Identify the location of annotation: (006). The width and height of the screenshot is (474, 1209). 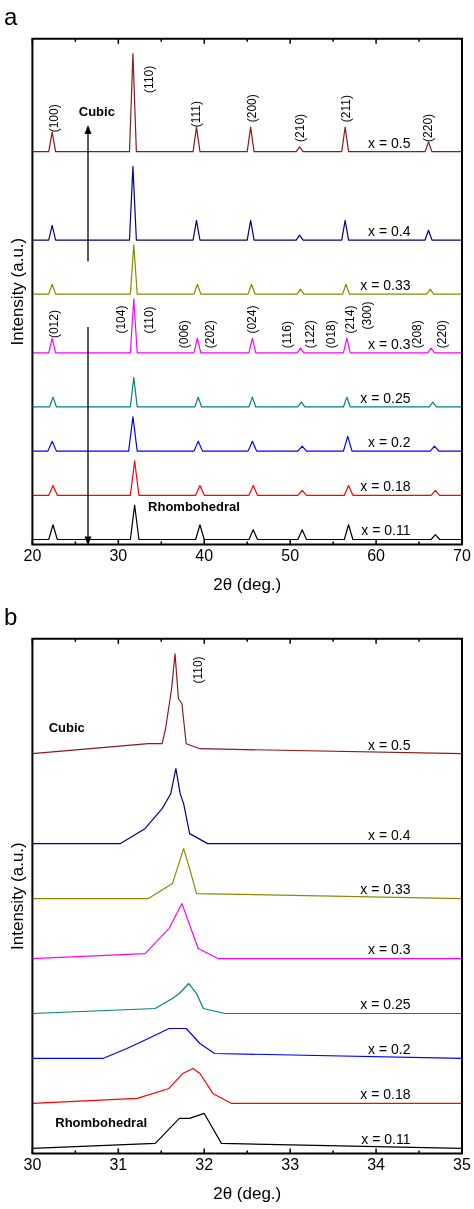
(183, 334).